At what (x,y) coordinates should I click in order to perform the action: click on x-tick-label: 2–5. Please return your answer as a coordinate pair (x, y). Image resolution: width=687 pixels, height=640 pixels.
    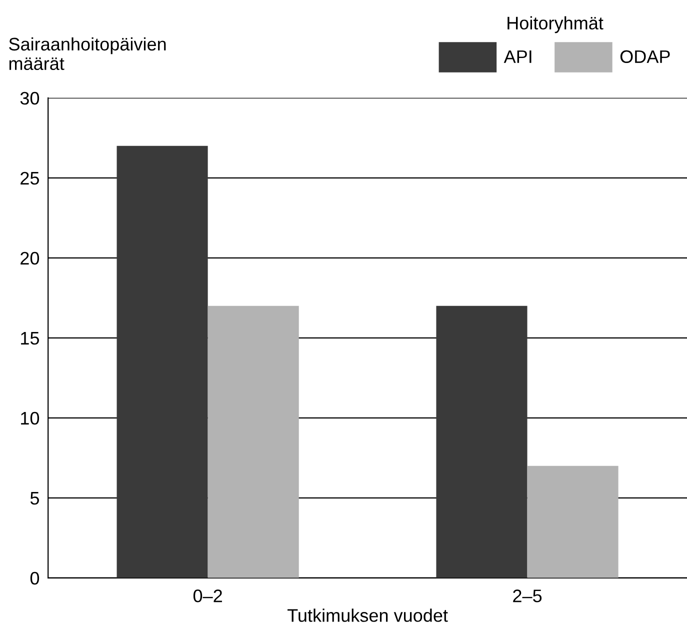
    Looking at the image, I should click on (527, 596).